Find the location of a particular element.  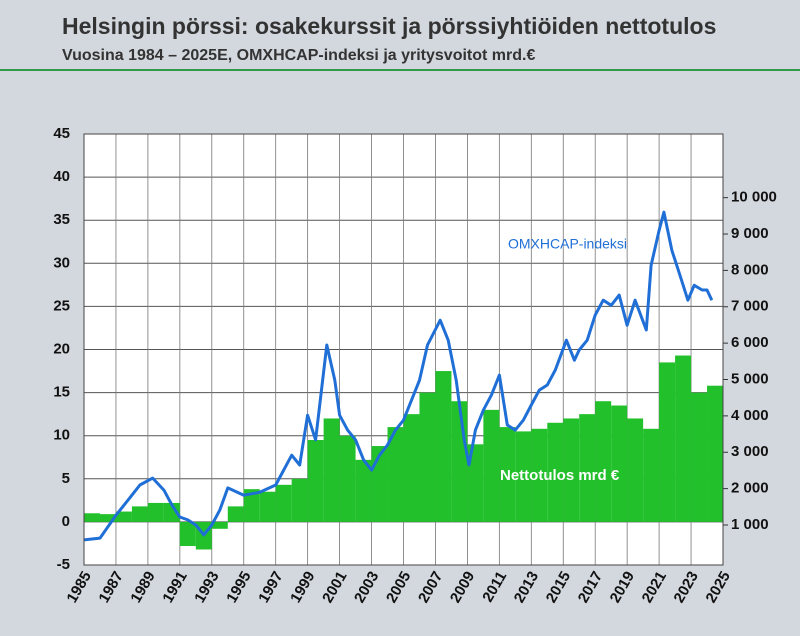

y2-tick-label: 9 000 is located at coordinates (750, 233).